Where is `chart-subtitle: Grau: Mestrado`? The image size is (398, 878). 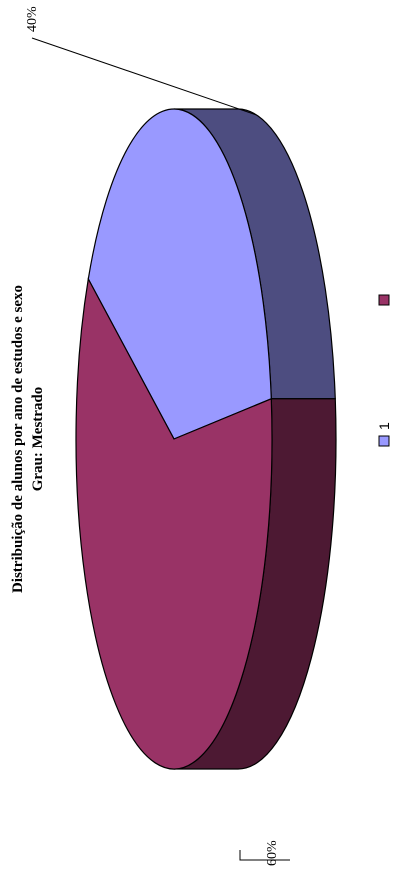
chart-subtitle: Grau: Mestrado is located at coordinates (38, 439).